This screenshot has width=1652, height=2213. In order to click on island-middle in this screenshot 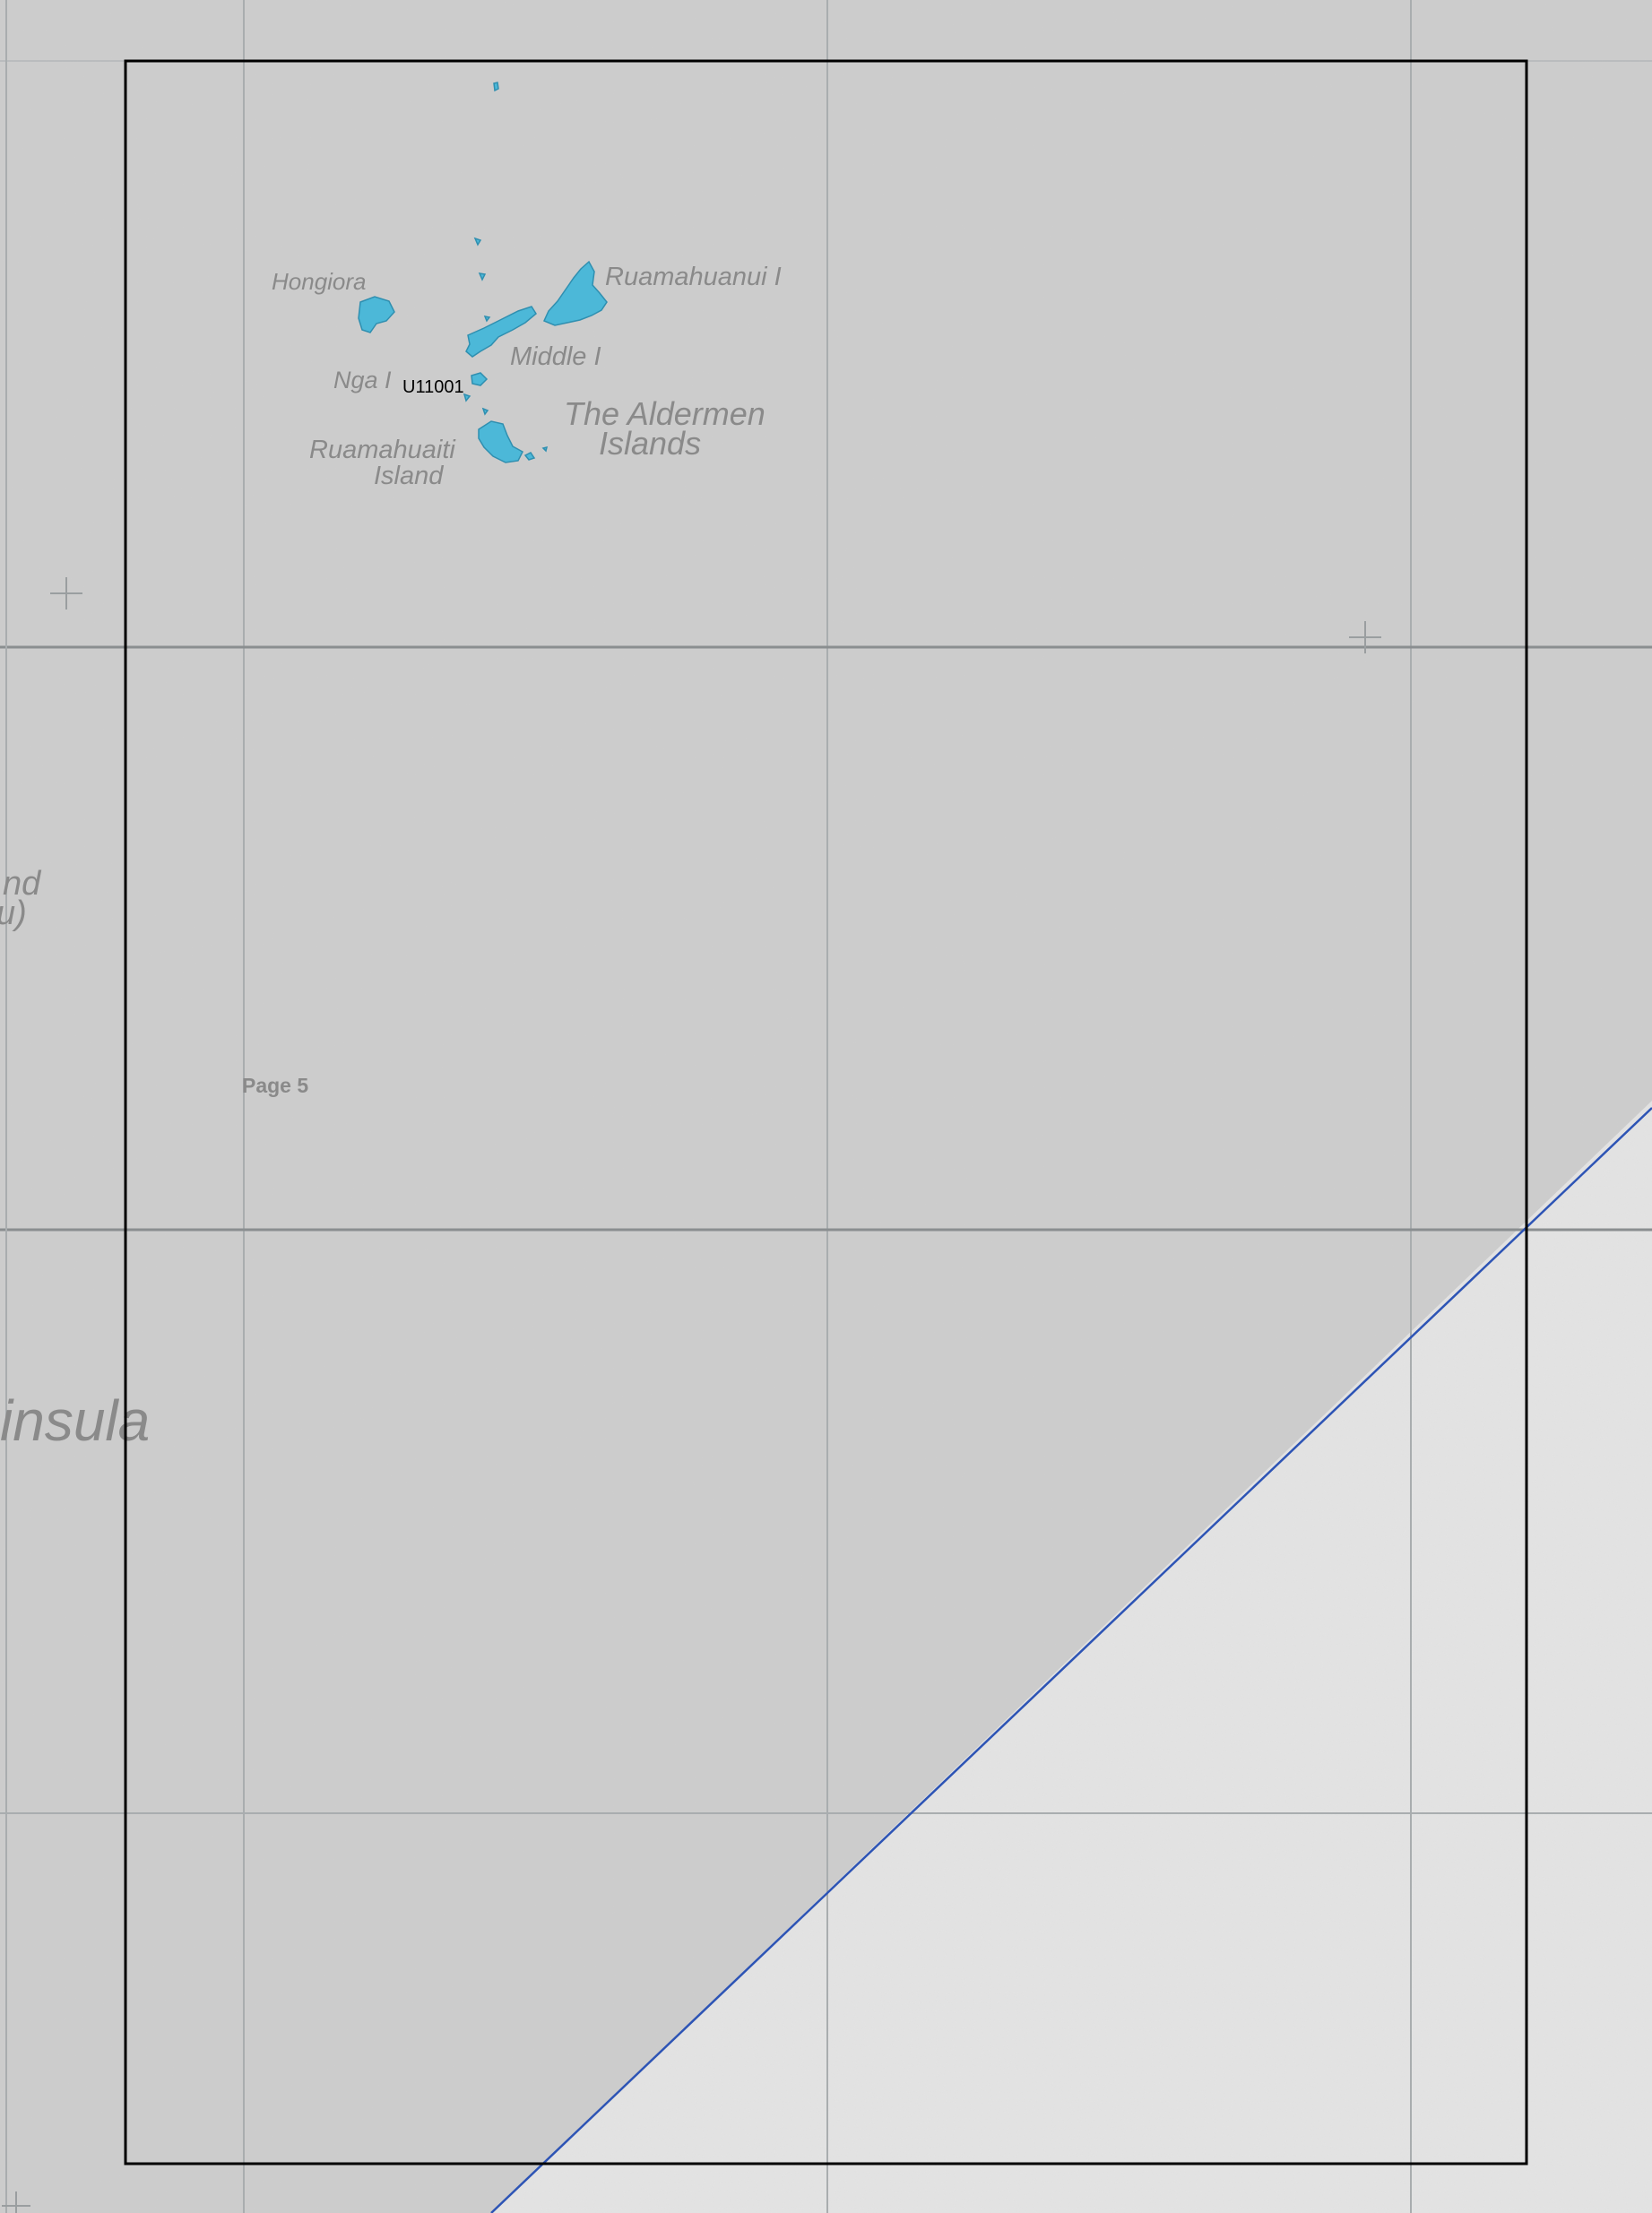, I will do `click(501, 332)`.